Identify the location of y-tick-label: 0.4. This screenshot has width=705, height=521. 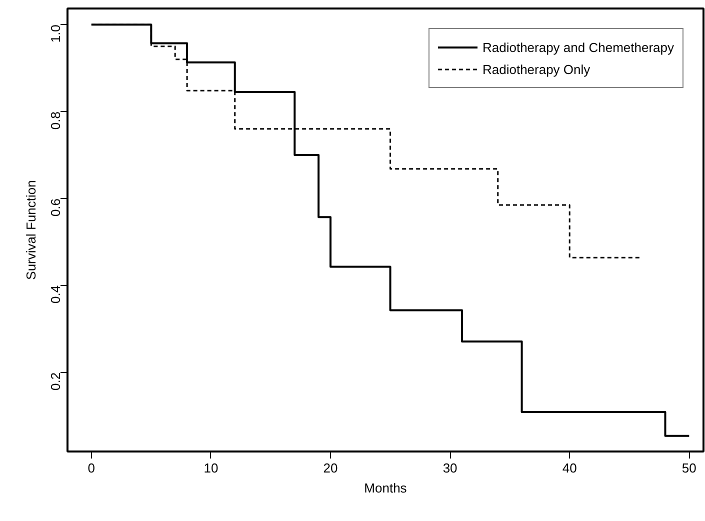
(55, 294).